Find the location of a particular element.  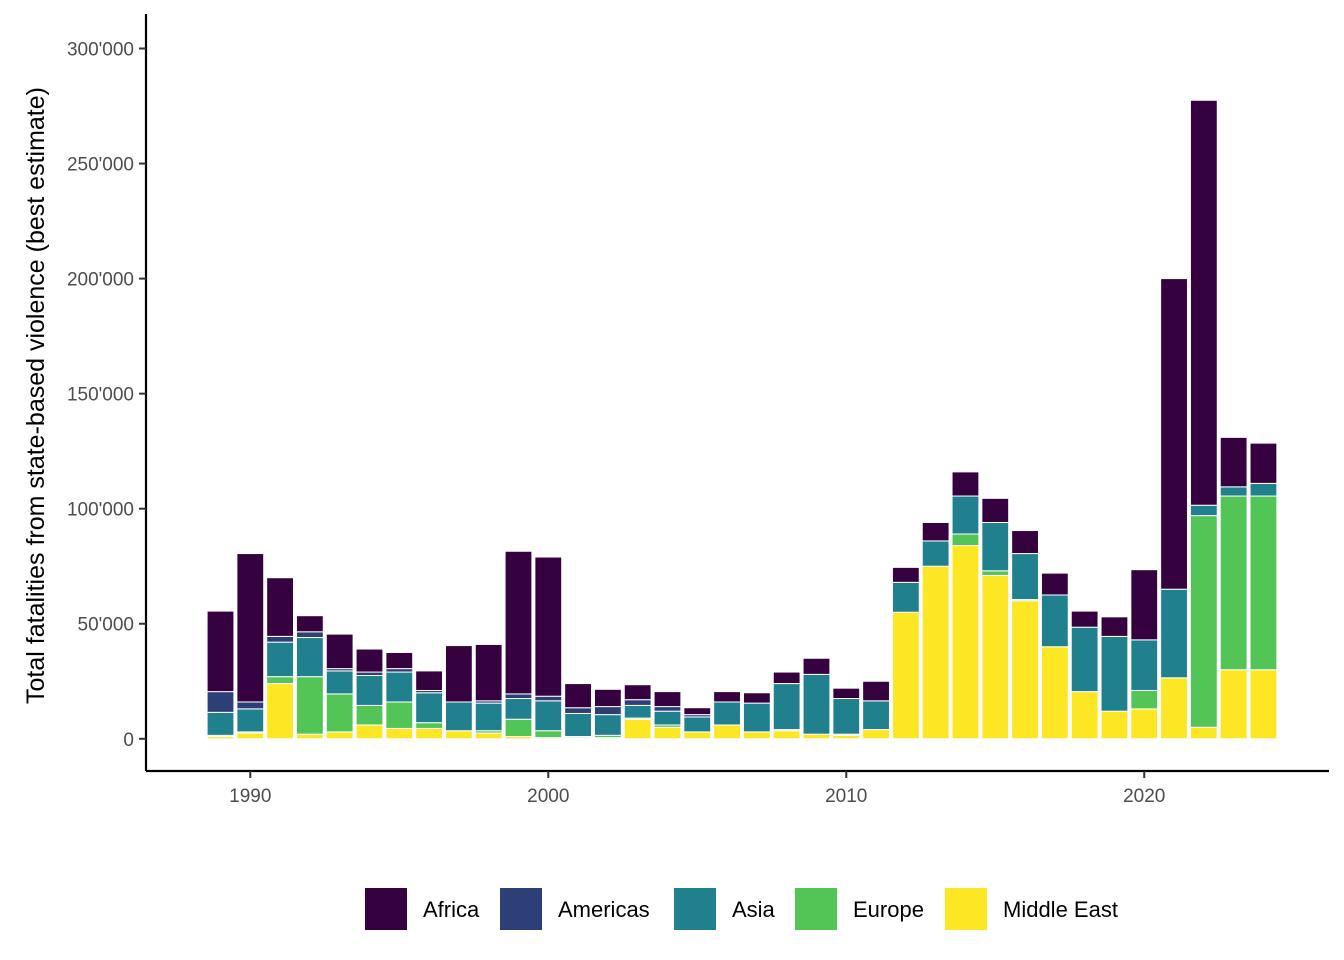

bar-americas-1991 is located at coordinates (280, 639).